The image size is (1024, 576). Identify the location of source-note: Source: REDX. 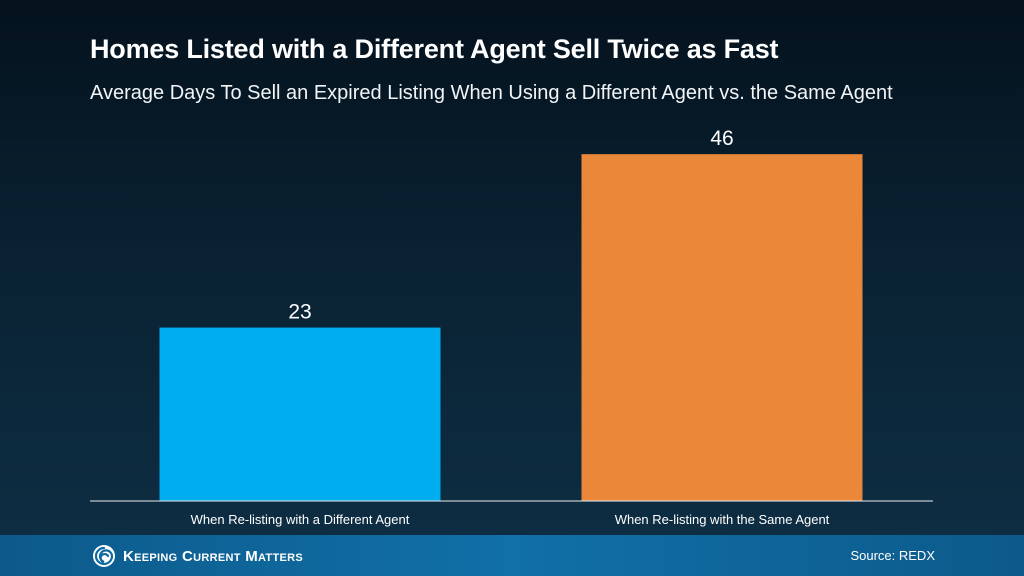
(892, 555).